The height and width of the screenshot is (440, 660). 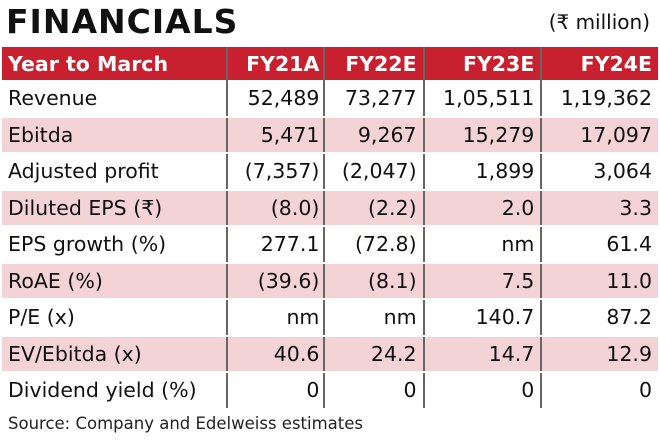 I want to click on table-row: Diluted EPS (₹) (8.0) (2.2) 2.0 3.3, so click(x=330, y=208).